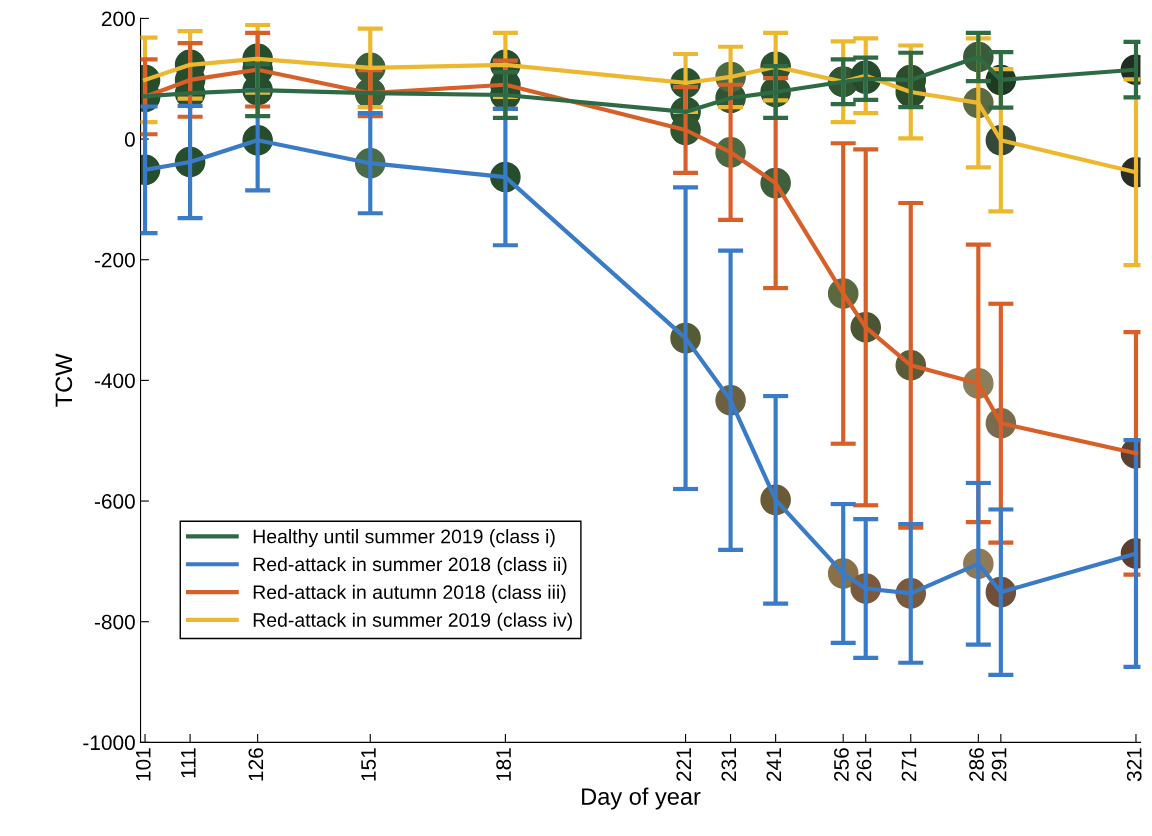 The width and height of the screenshot is (1152, 836). Describe the element at coordinates (143, 764) in the screenshot. I see `x-tick-label: 101` at that location.